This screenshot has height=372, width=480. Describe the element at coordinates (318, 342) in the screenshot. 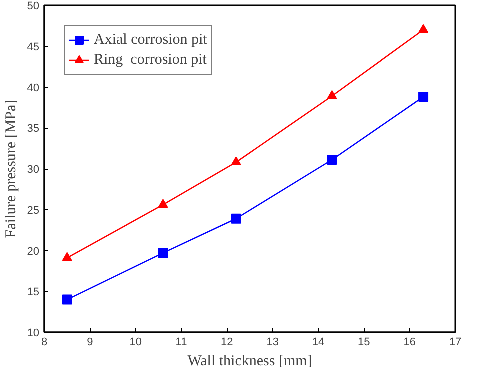

I see `x-tick-label: 14` at that location.